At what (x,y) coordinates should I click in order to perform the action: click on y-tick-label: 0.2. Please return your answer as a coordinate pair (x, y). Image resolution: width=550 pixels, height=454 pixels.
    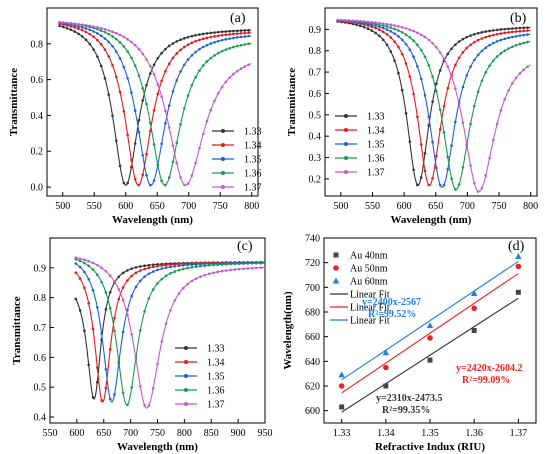
    Looking at the image, I should click on (37, 152).